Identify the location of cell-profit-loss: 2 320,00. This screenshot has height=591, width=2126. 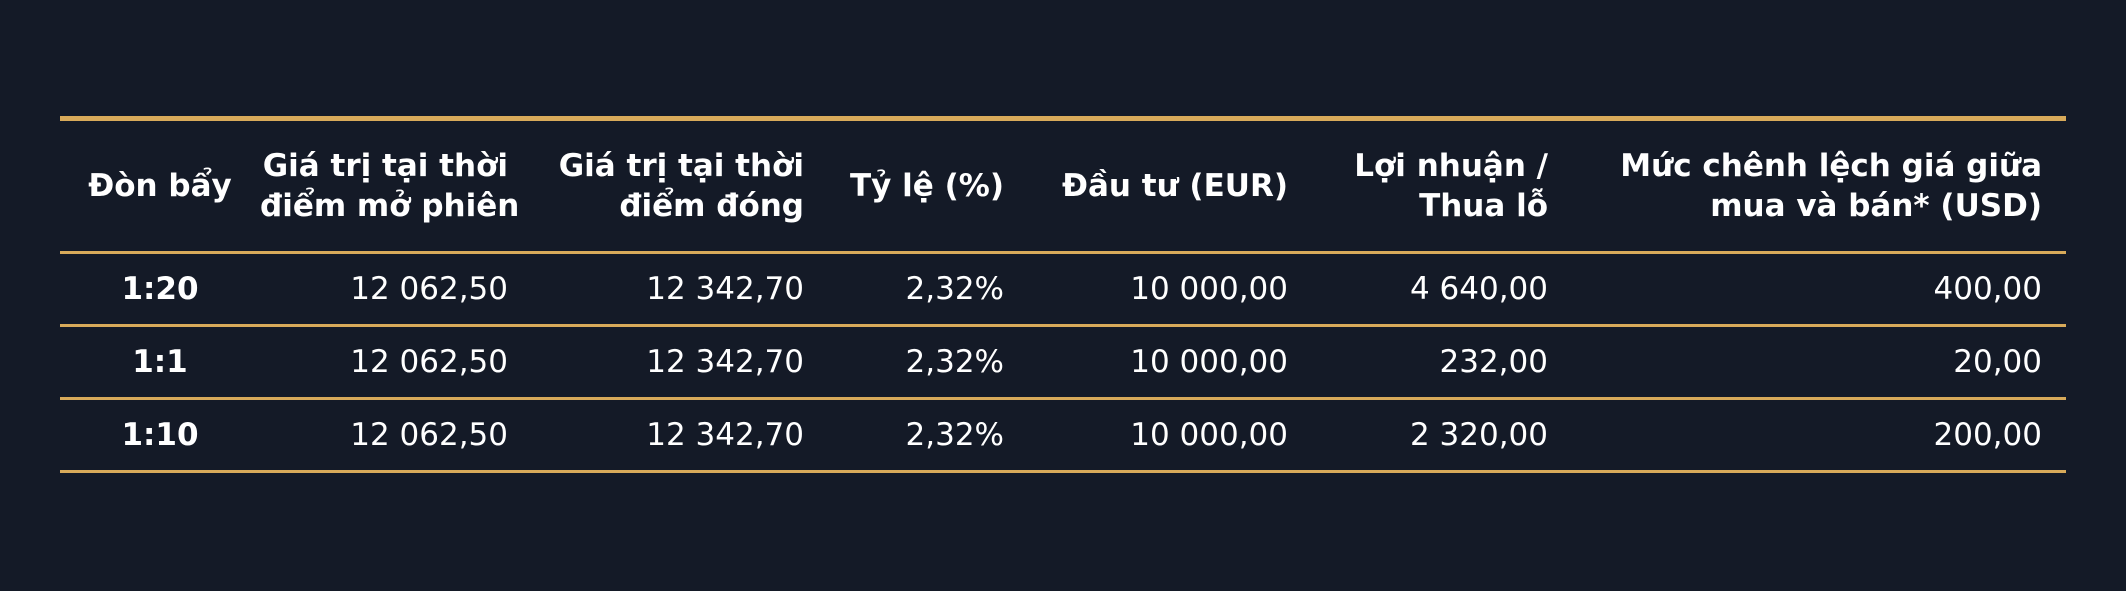
(1442, 435).